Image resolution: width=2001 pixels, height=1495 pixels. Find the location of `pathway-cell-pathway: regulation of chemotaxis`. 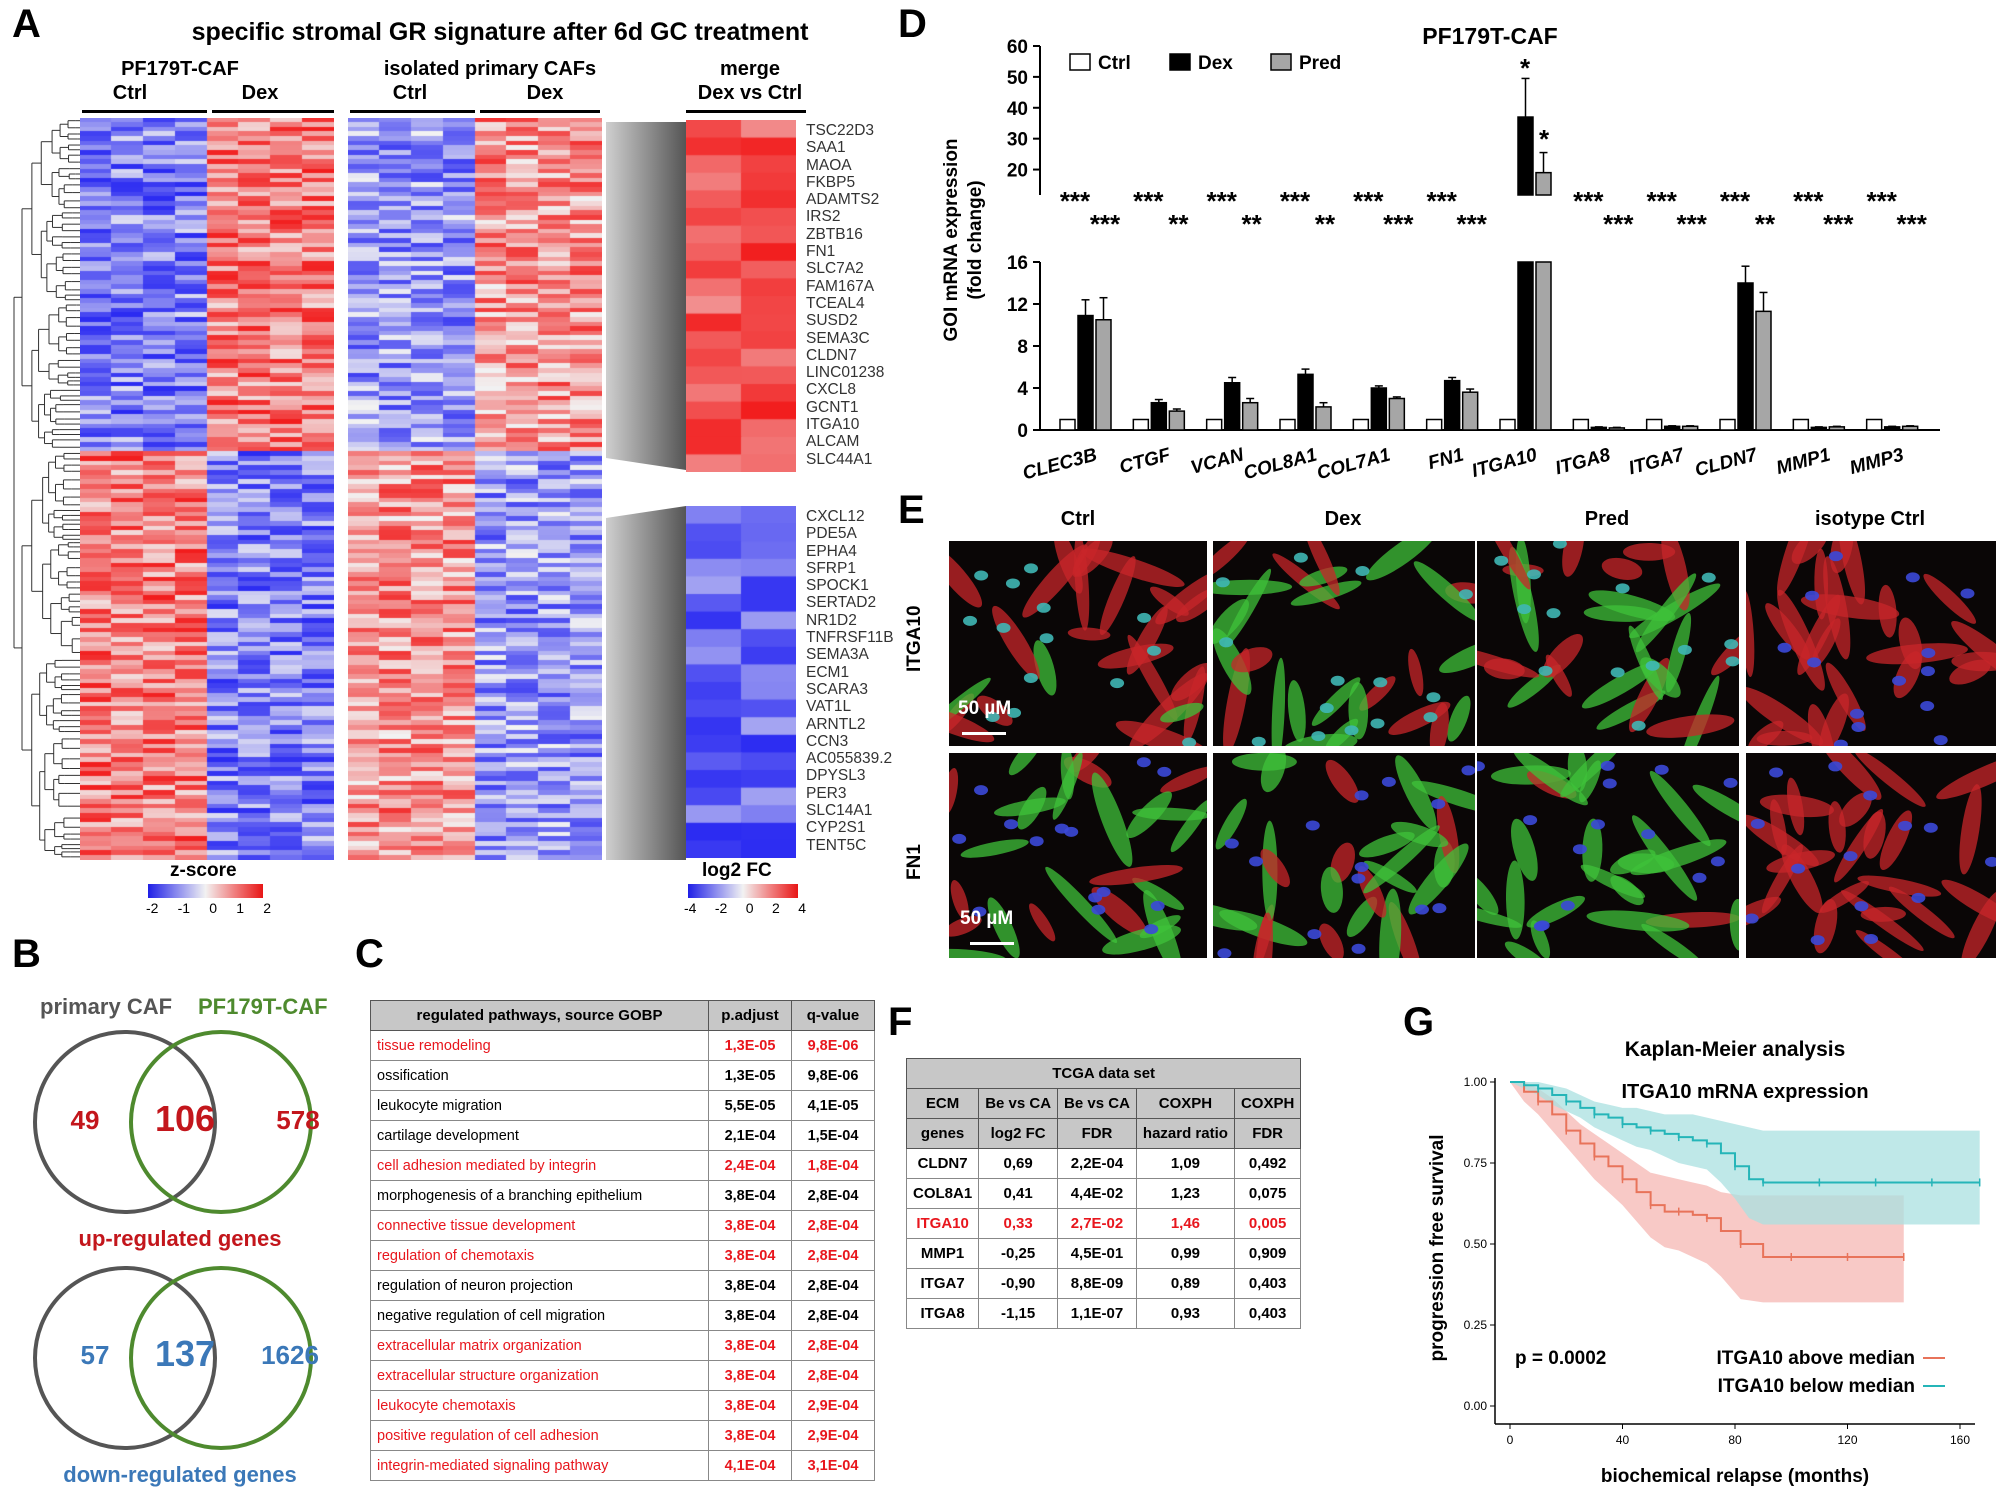

pathway-cell-pathway: regulation of chemotaxis is located at coordinates (539, 1255).